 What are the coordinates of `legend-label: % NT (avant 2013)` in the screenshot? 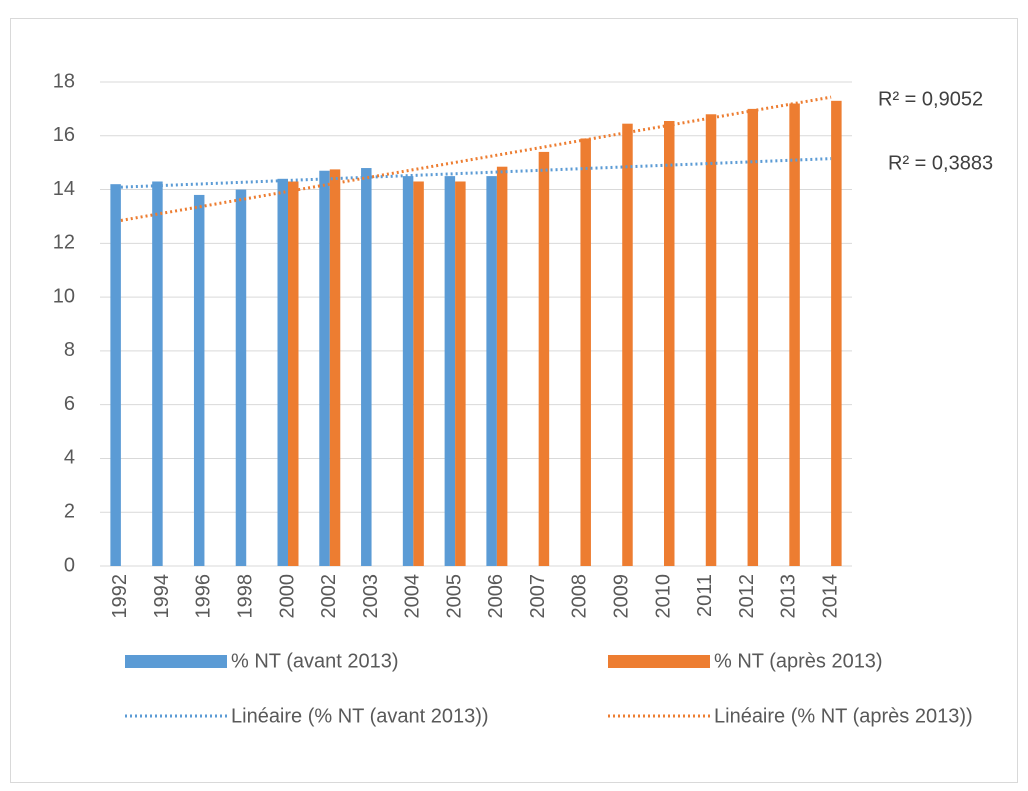 It's located at (315, 661).